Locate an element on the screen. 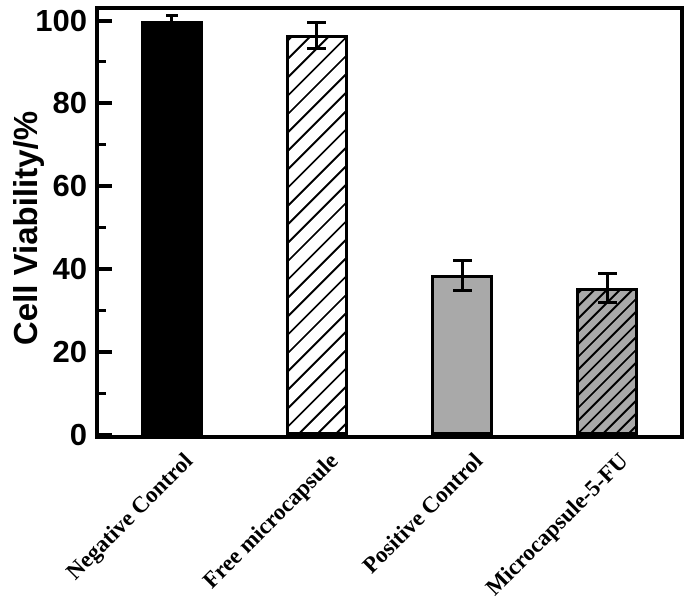  error-cap-bottom-negative-control is located at coordinates (171, 25).